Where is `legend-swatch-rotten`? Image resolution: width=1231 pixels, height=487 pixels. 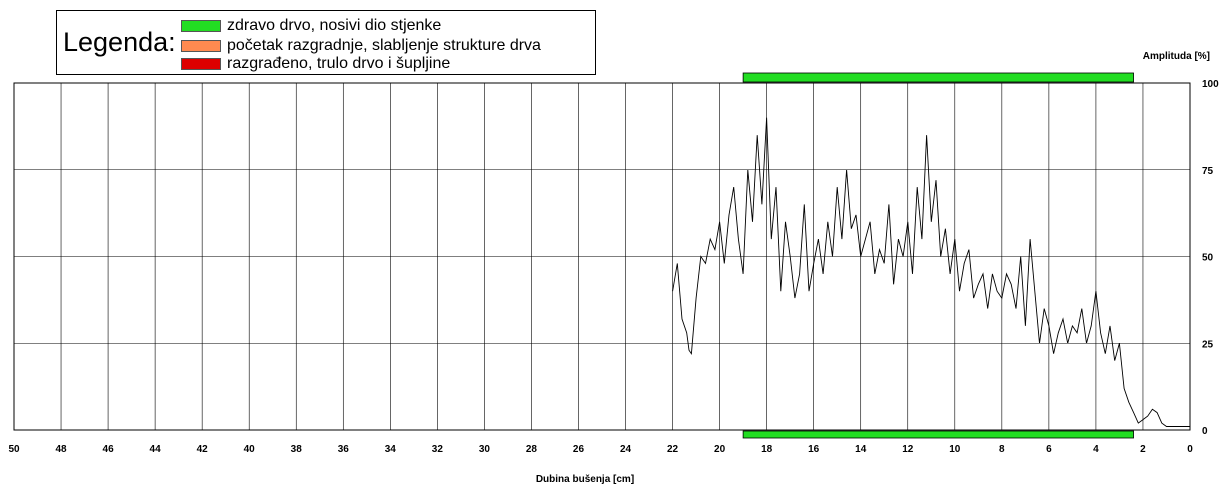
legend-swatch-rotten is located at coordinates (201, 64).